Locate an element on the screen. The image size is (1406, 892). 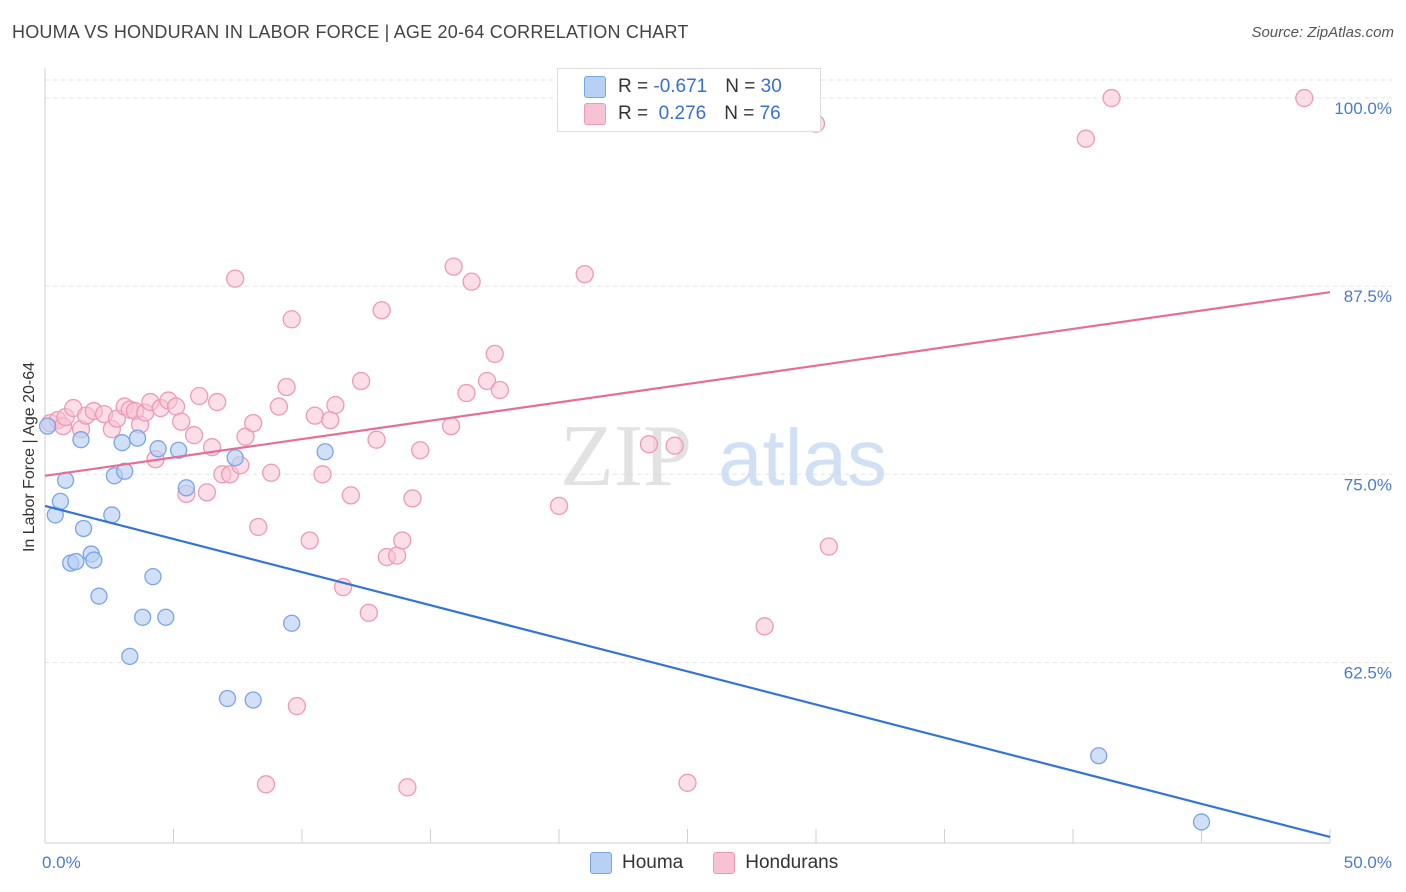
honduran-r-label: R = is located at coordinates (636, 113).